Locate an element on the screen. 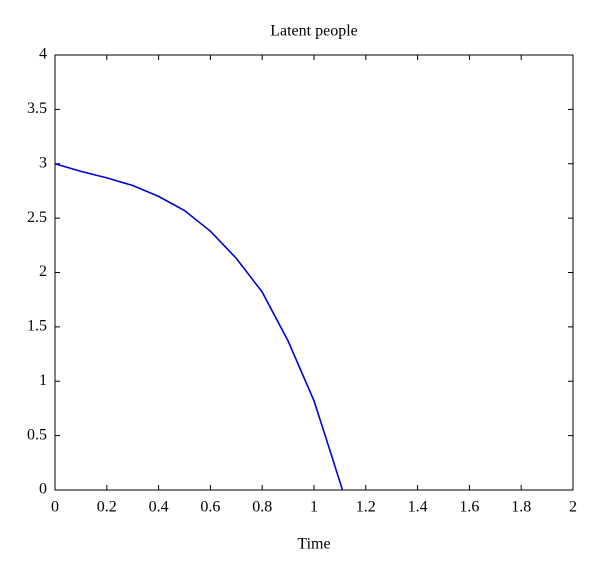 This screenshot has width=600, height=577. x-tick-label: 0.8 is located at coordinates (262, 507).